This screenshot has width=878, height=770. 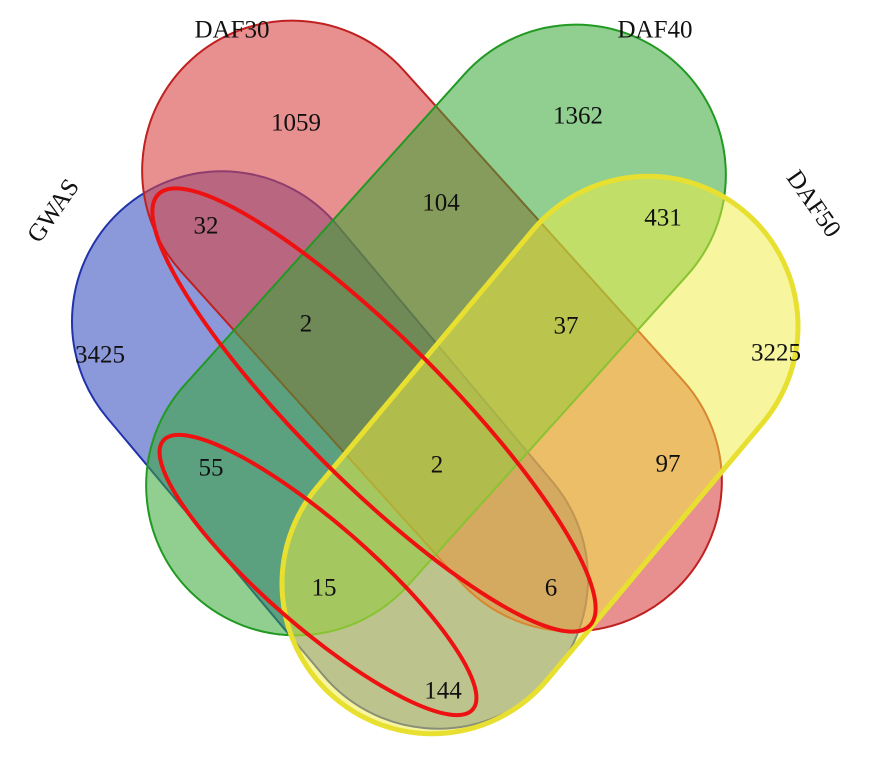 I want to click on set-label: GWAS, so click(x=53, y=211).